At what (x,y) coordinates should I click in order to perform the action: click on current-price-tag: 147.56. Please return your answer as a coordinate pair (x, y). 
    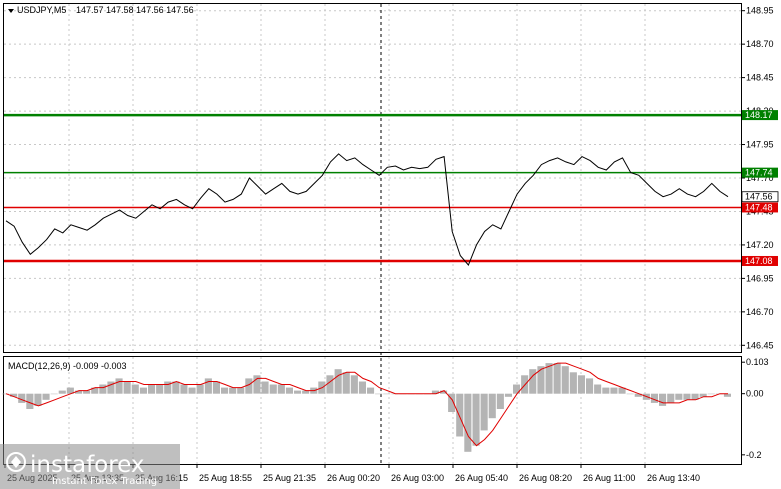
    Looking at the image, I should click on (760, 197).